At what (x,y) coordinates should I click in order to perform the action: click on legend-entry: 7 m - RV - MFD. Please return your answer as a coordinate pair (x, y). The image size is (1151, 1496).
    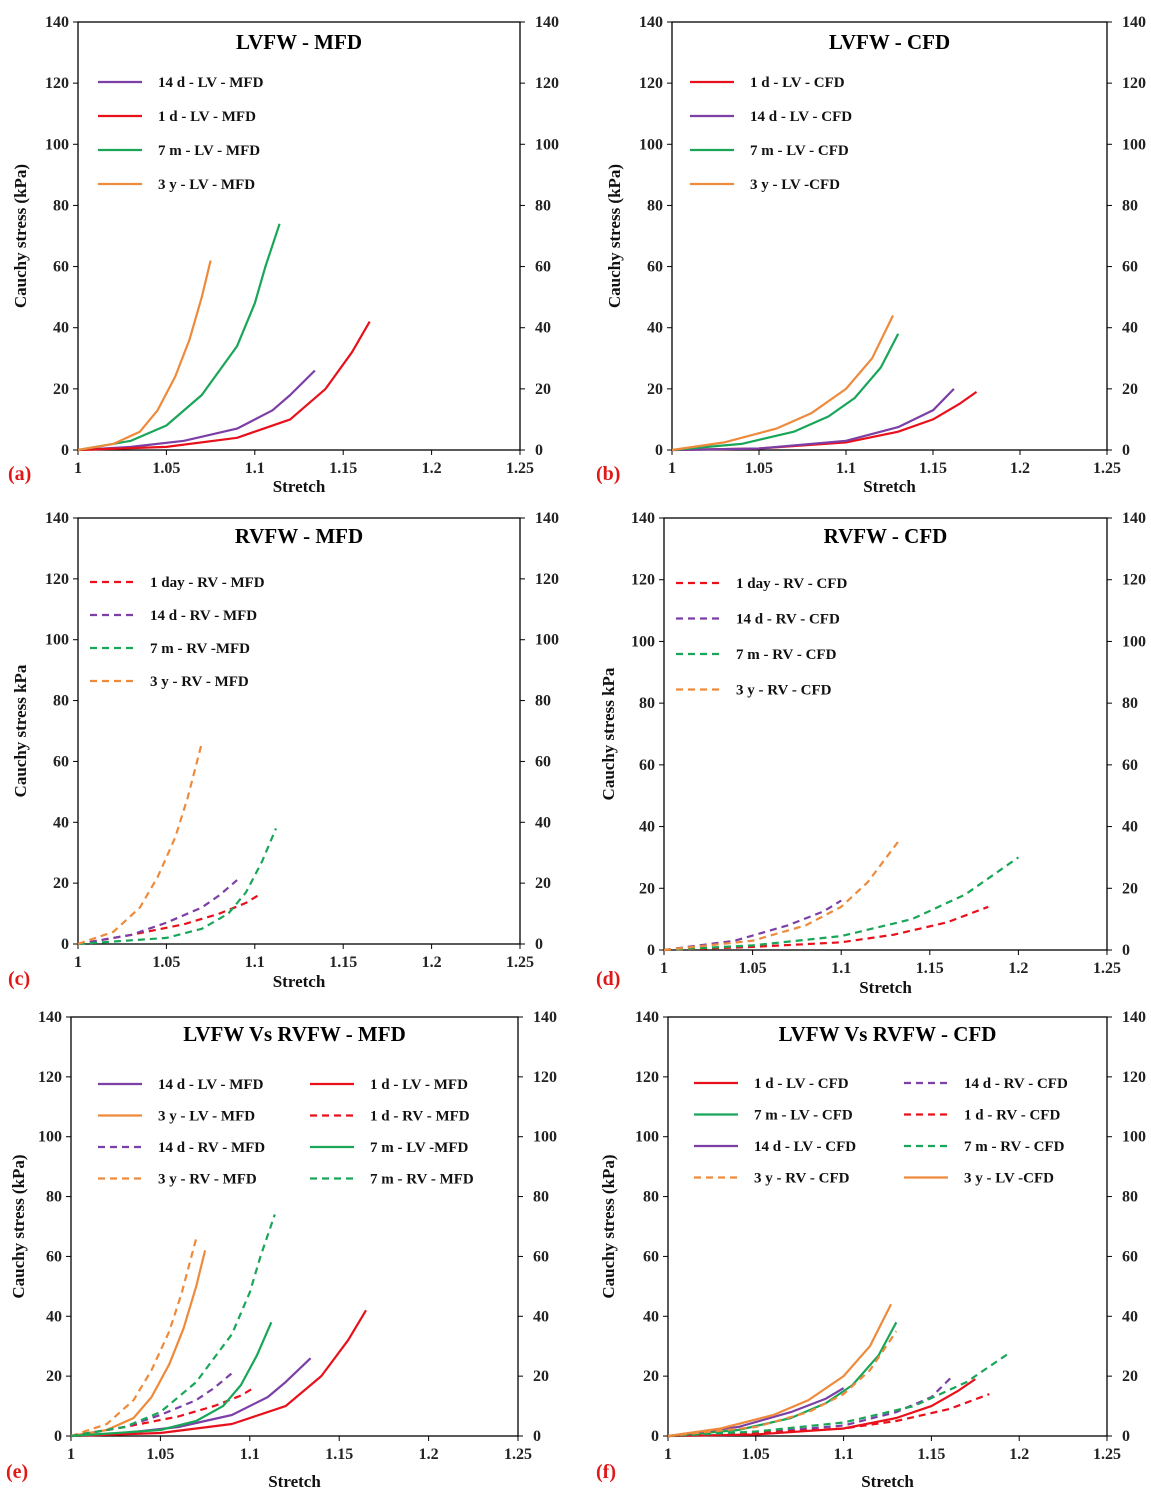
    Looking at the image, I should click on (422, 1180).